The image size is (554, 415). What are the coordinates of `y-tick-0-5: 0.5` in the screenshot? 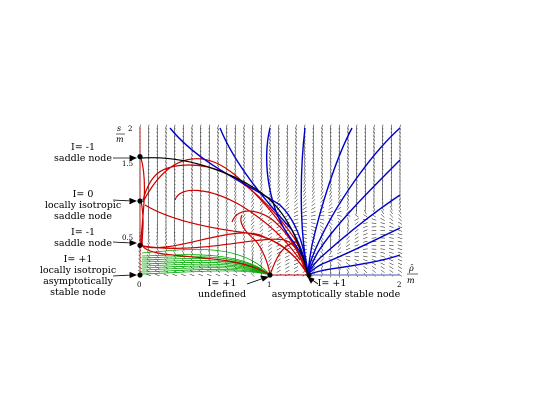 It's located at (127, 238).